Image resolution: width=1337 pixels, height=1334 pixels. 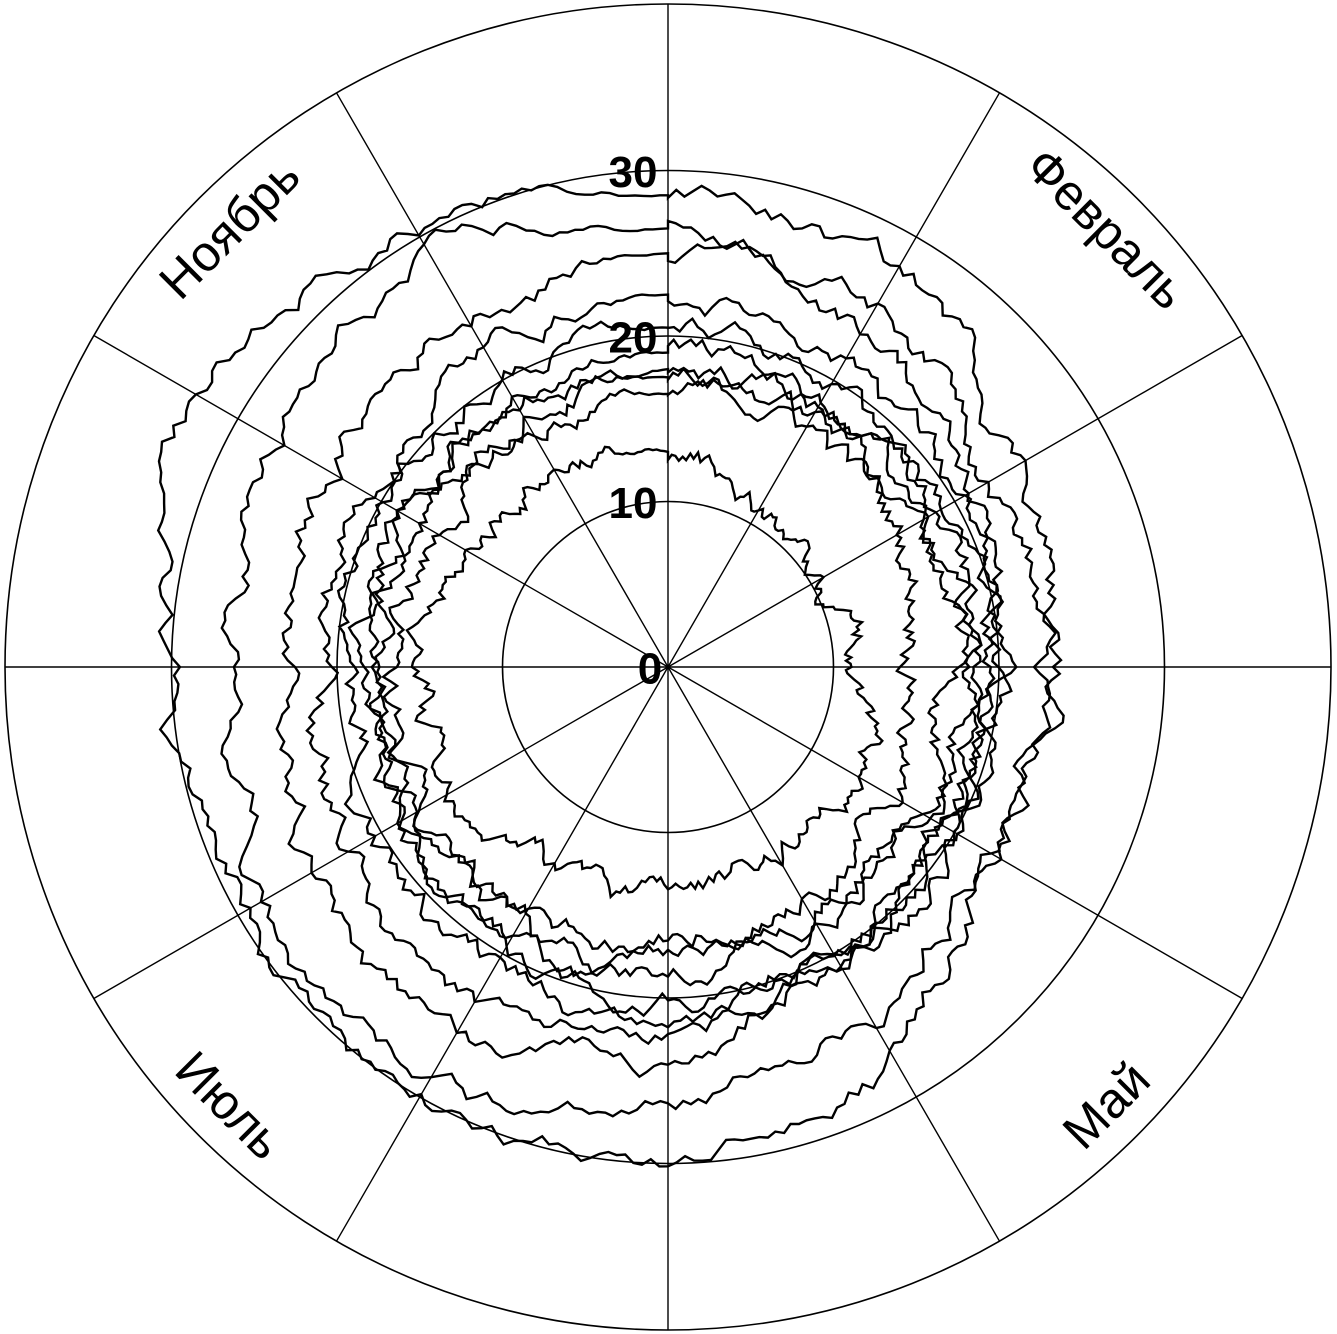 I want to click on radial-tick-labels: 0 10 20 30, so click(x=636, y=421).